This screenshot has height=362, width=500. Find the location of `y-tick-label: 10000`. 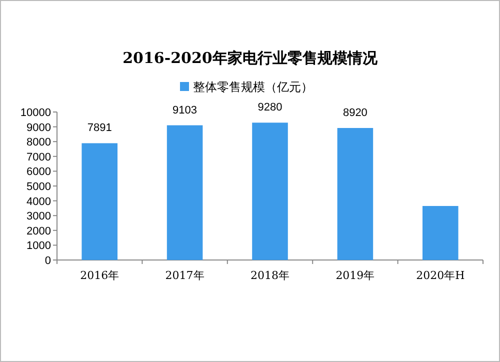

y-tick-label: 10000 is located at coordinates (35, 113).